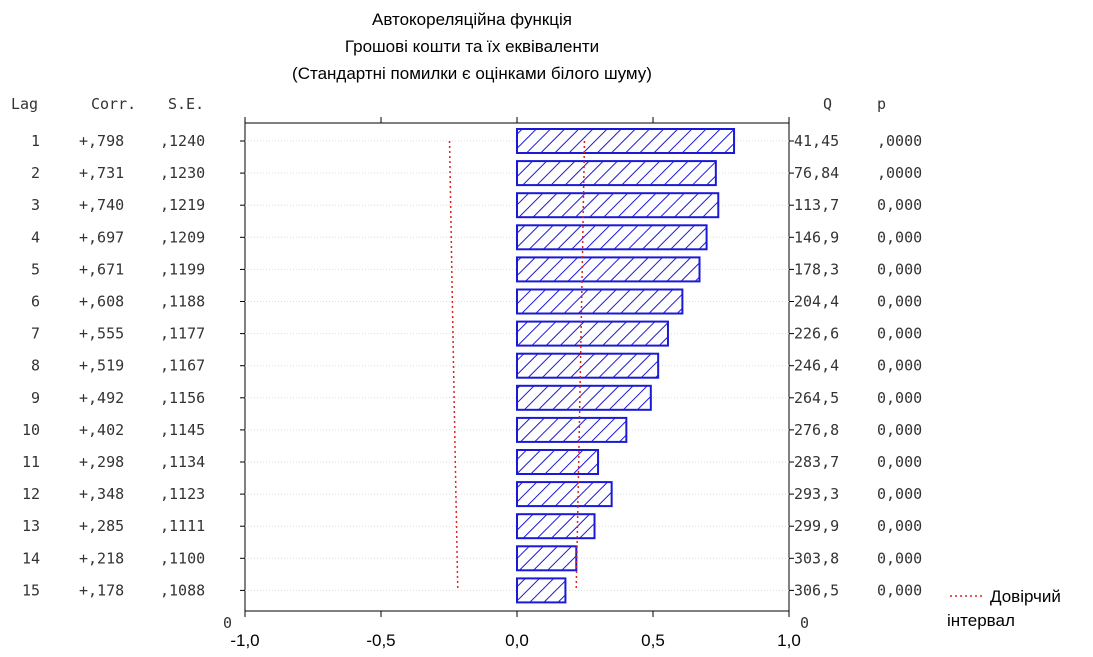 The image size is (1093, 657). What do you see at coordinates (101, 237) in the screenshot?
I see `corr-label: +,697` at bounding box center [101, 237].